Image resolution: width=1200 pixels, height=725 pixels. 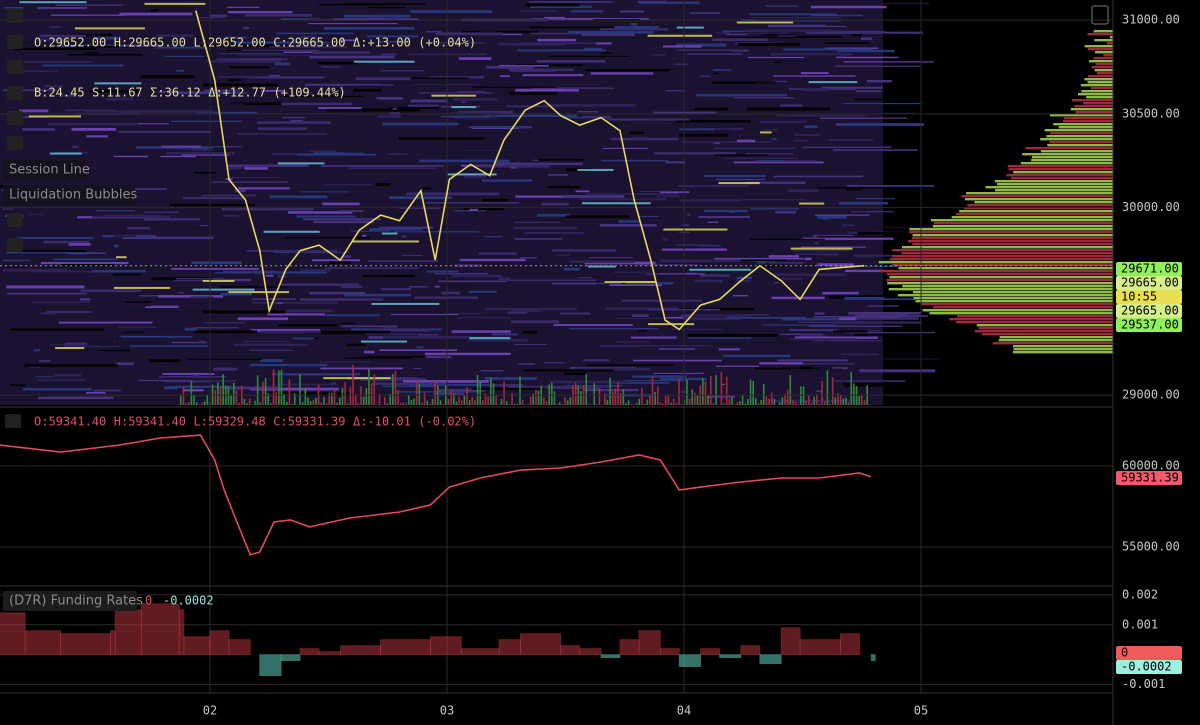 I want to click on price-tag-bg, so click(x=1149, y=667).